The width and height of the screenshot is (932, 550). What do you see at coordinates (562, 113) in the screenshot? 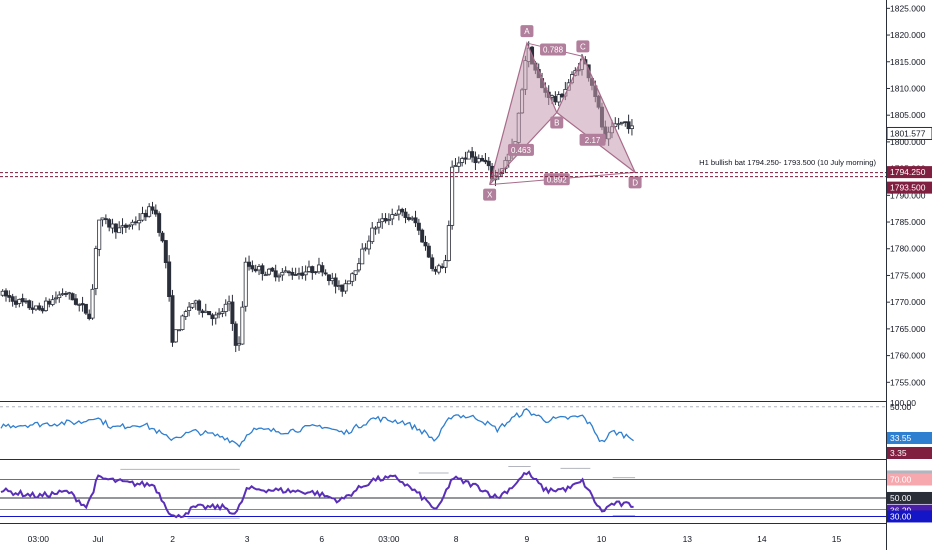
I see `harmonic-pattern: X A B C D 0.788 0.463 2.17 0.892` at bounding box center [562, 113].